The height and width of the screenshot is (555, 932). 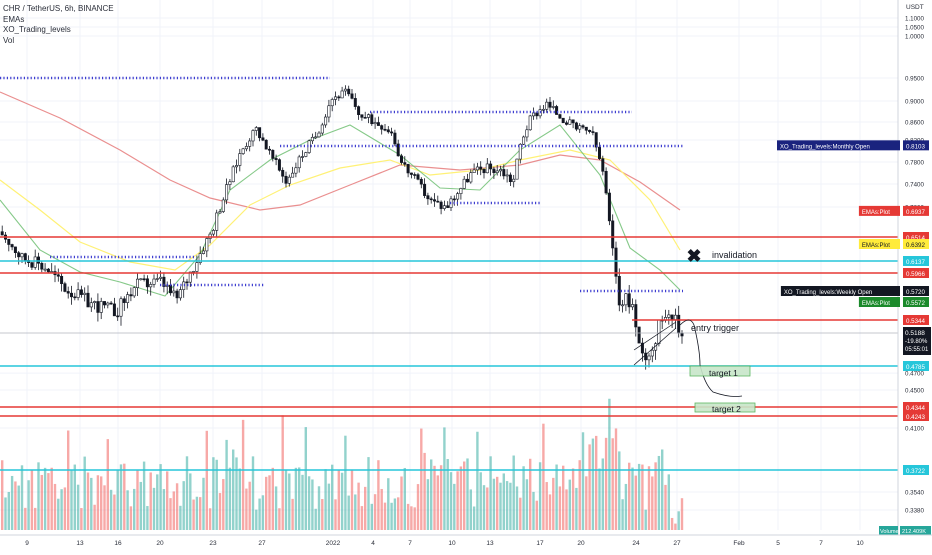 What do you see at coordinates (734, 255) in the screenshot?
I see `invalidation-label: invalidation` at bounding box center [734, 255].